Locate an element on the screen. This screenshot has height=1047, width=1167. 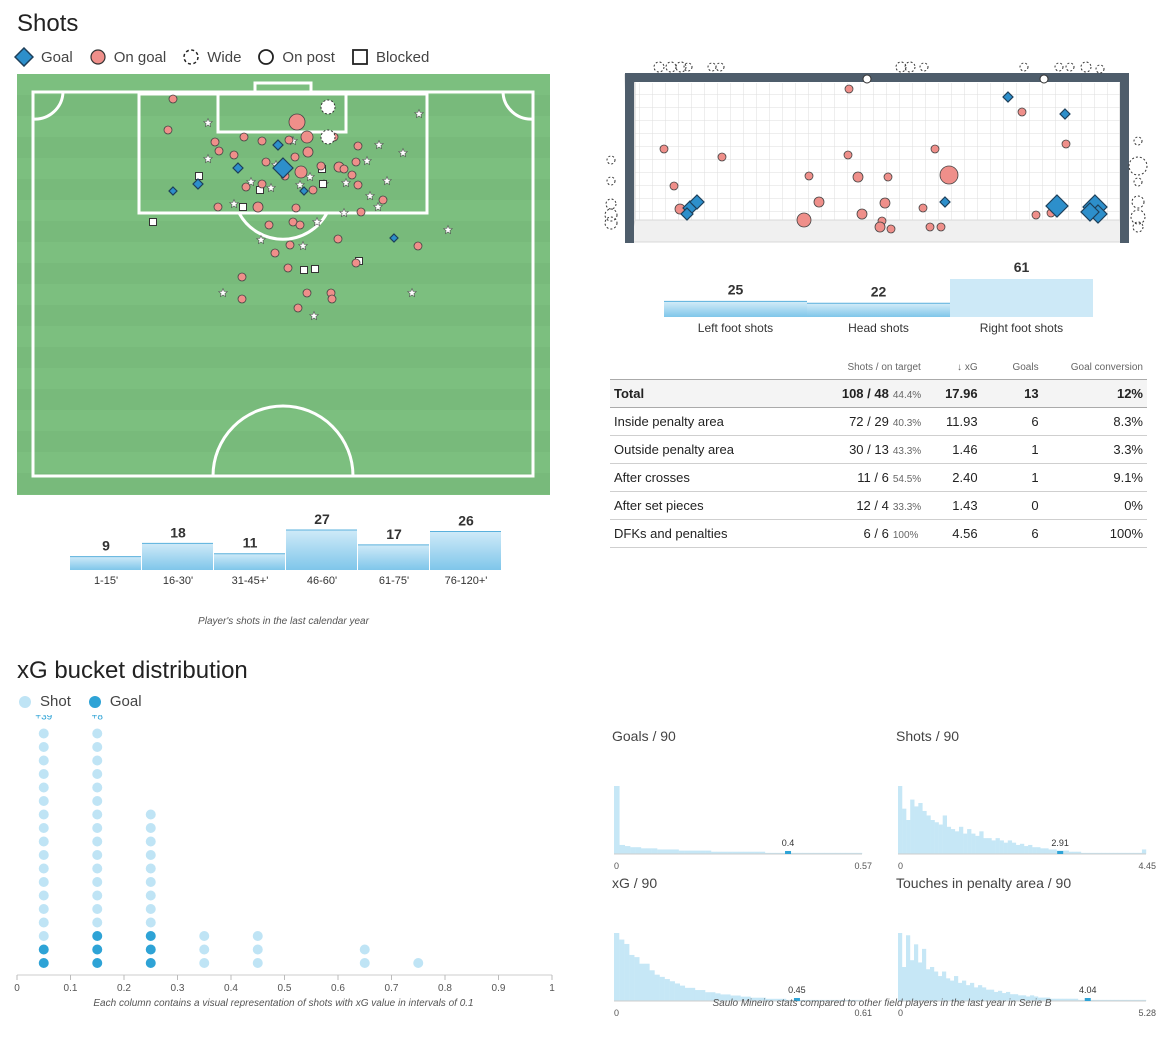
legend-on-goal: On goal is located at coordinates (128, 57).